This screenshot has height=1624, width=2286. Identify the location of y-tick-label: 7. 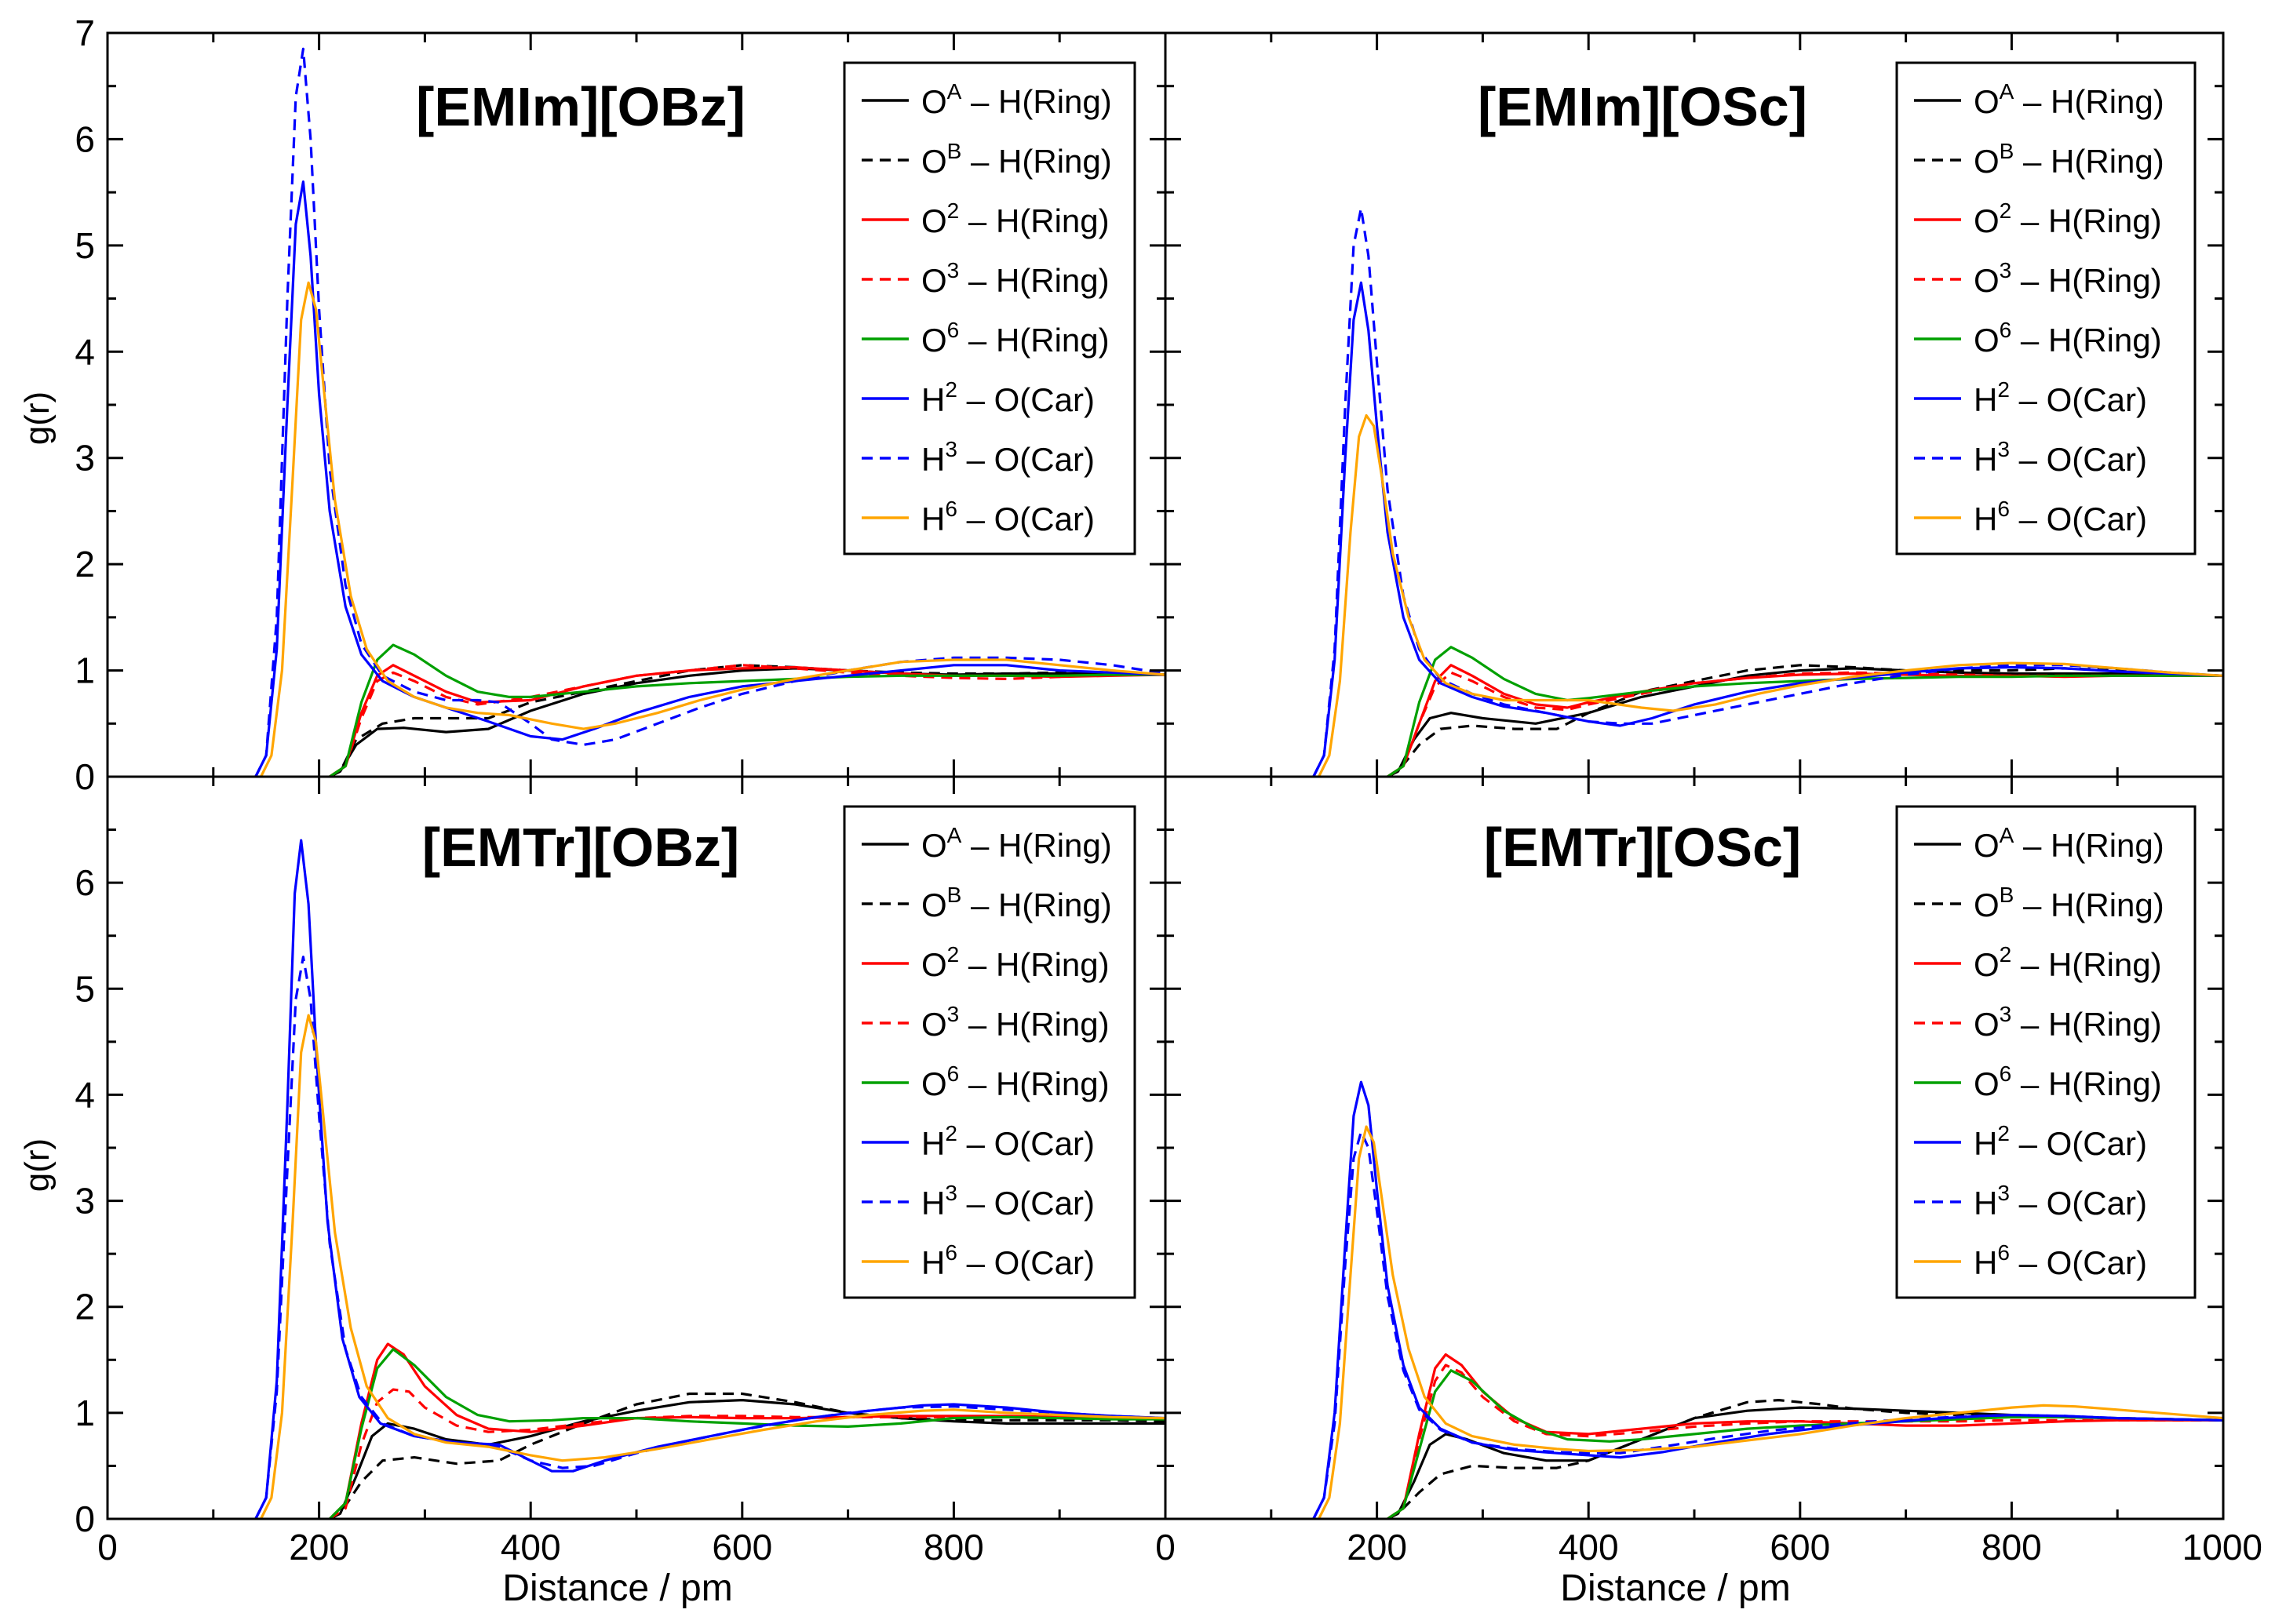
(85, 33).